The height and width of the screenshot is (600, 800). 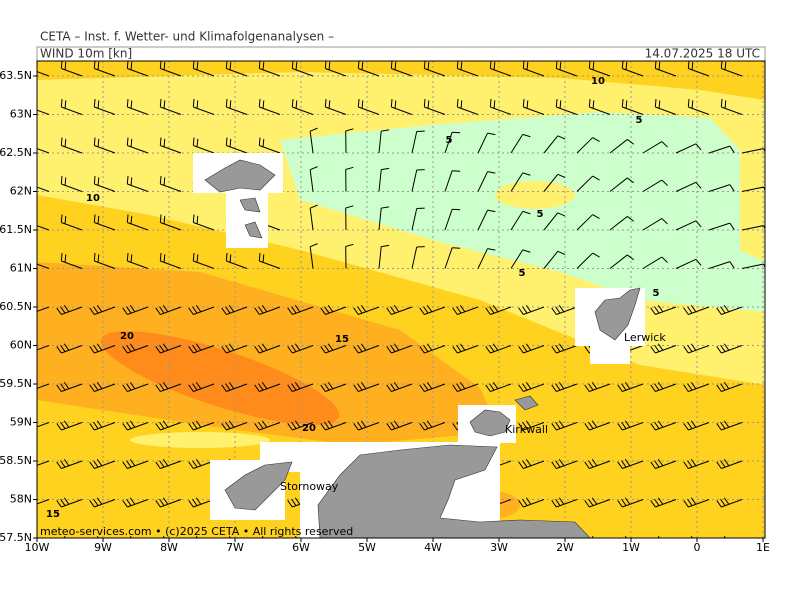 I want to click on lat-label: 63.5N, so click(x=16, y=75).